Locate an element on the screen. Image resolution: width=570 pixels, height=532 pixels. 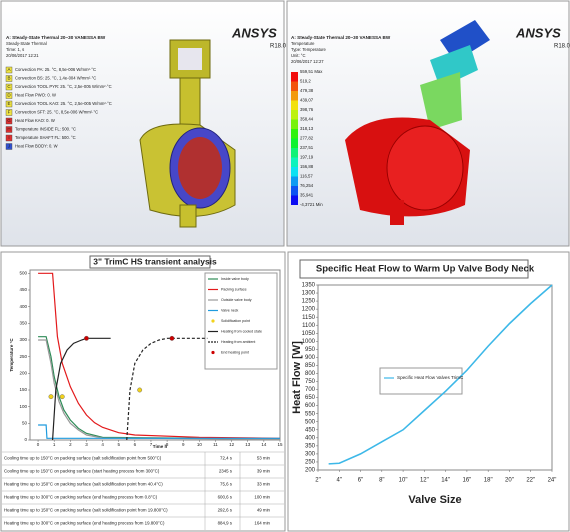
y-axis-title: Temperature °C is located at coordinates (11, 355).